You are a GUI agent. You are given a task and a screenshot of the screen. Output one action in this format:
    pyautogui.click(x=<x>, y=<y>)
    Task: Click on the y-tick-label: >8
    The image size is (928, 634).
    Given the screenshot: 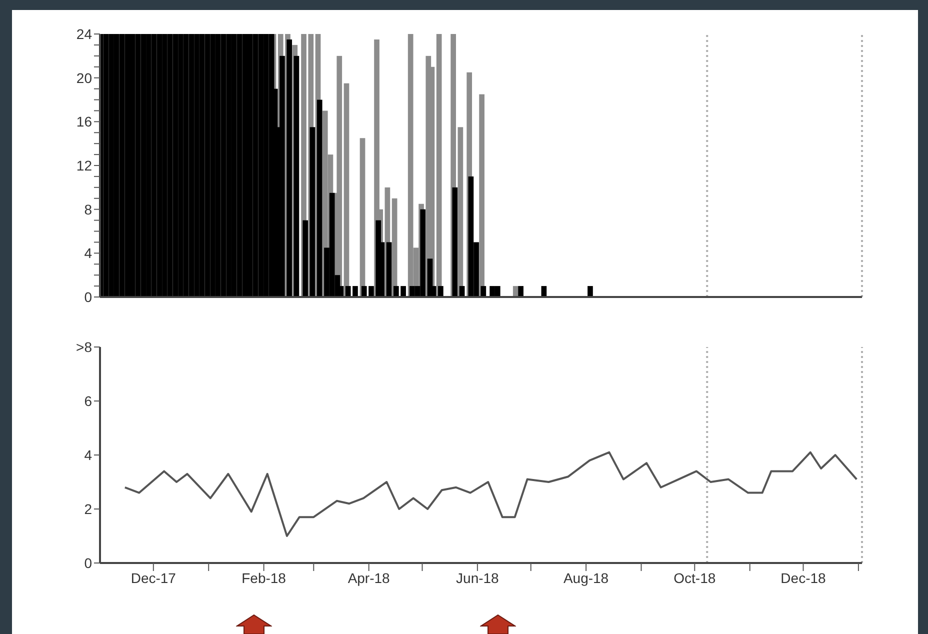 What is the action you would take?
    pyautogui.click(x=84, y=346)
    